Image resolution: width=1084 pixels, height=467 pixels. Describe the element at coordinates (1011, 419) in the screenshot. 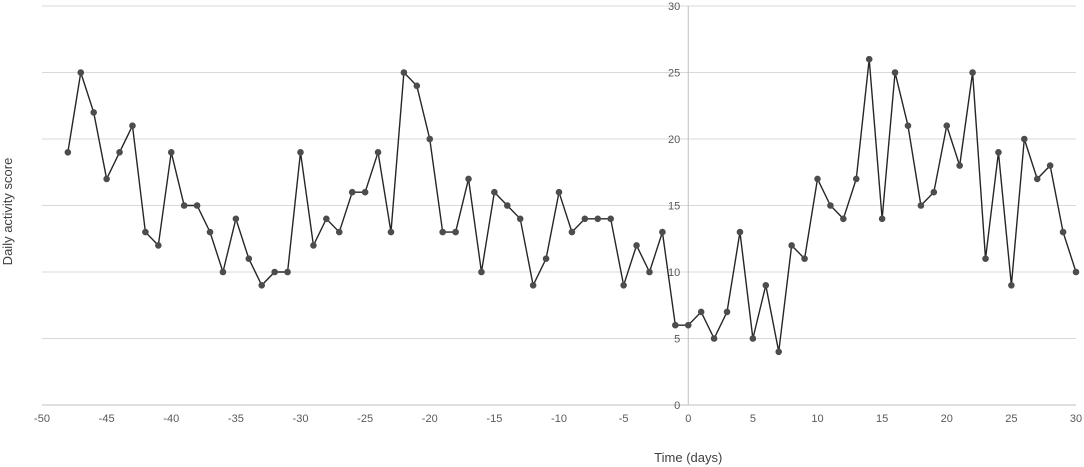

I see `x-tick-label: 25` at that location.